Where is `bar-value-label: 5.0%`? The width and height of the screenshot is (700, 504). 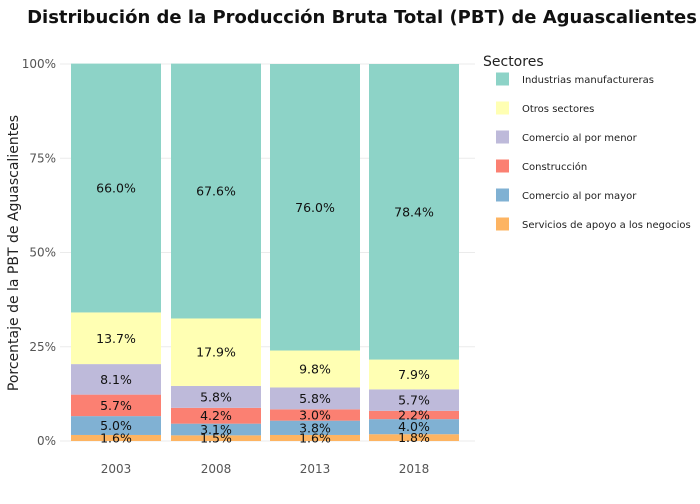 bar-value-label: 5.0% is located at coordinates (116, 425).